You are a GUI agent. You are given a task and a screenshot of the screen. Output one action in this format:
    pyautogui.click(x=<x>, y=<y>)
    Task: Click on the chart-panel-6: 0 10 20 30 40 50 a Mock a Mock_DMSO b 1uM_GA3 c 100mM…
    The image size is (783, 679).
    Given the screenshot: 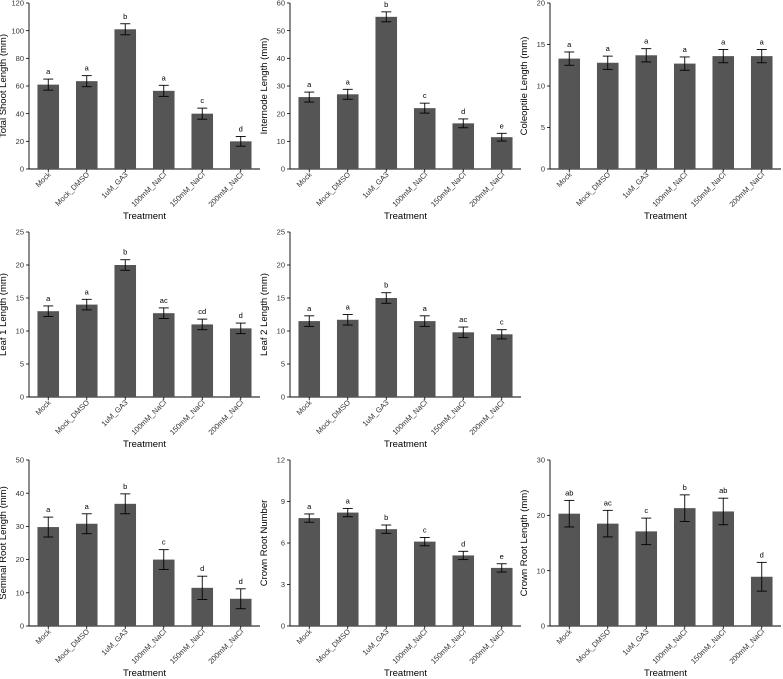 What is the action you would take?
    pyautogui.click(x=130, y=567)
    